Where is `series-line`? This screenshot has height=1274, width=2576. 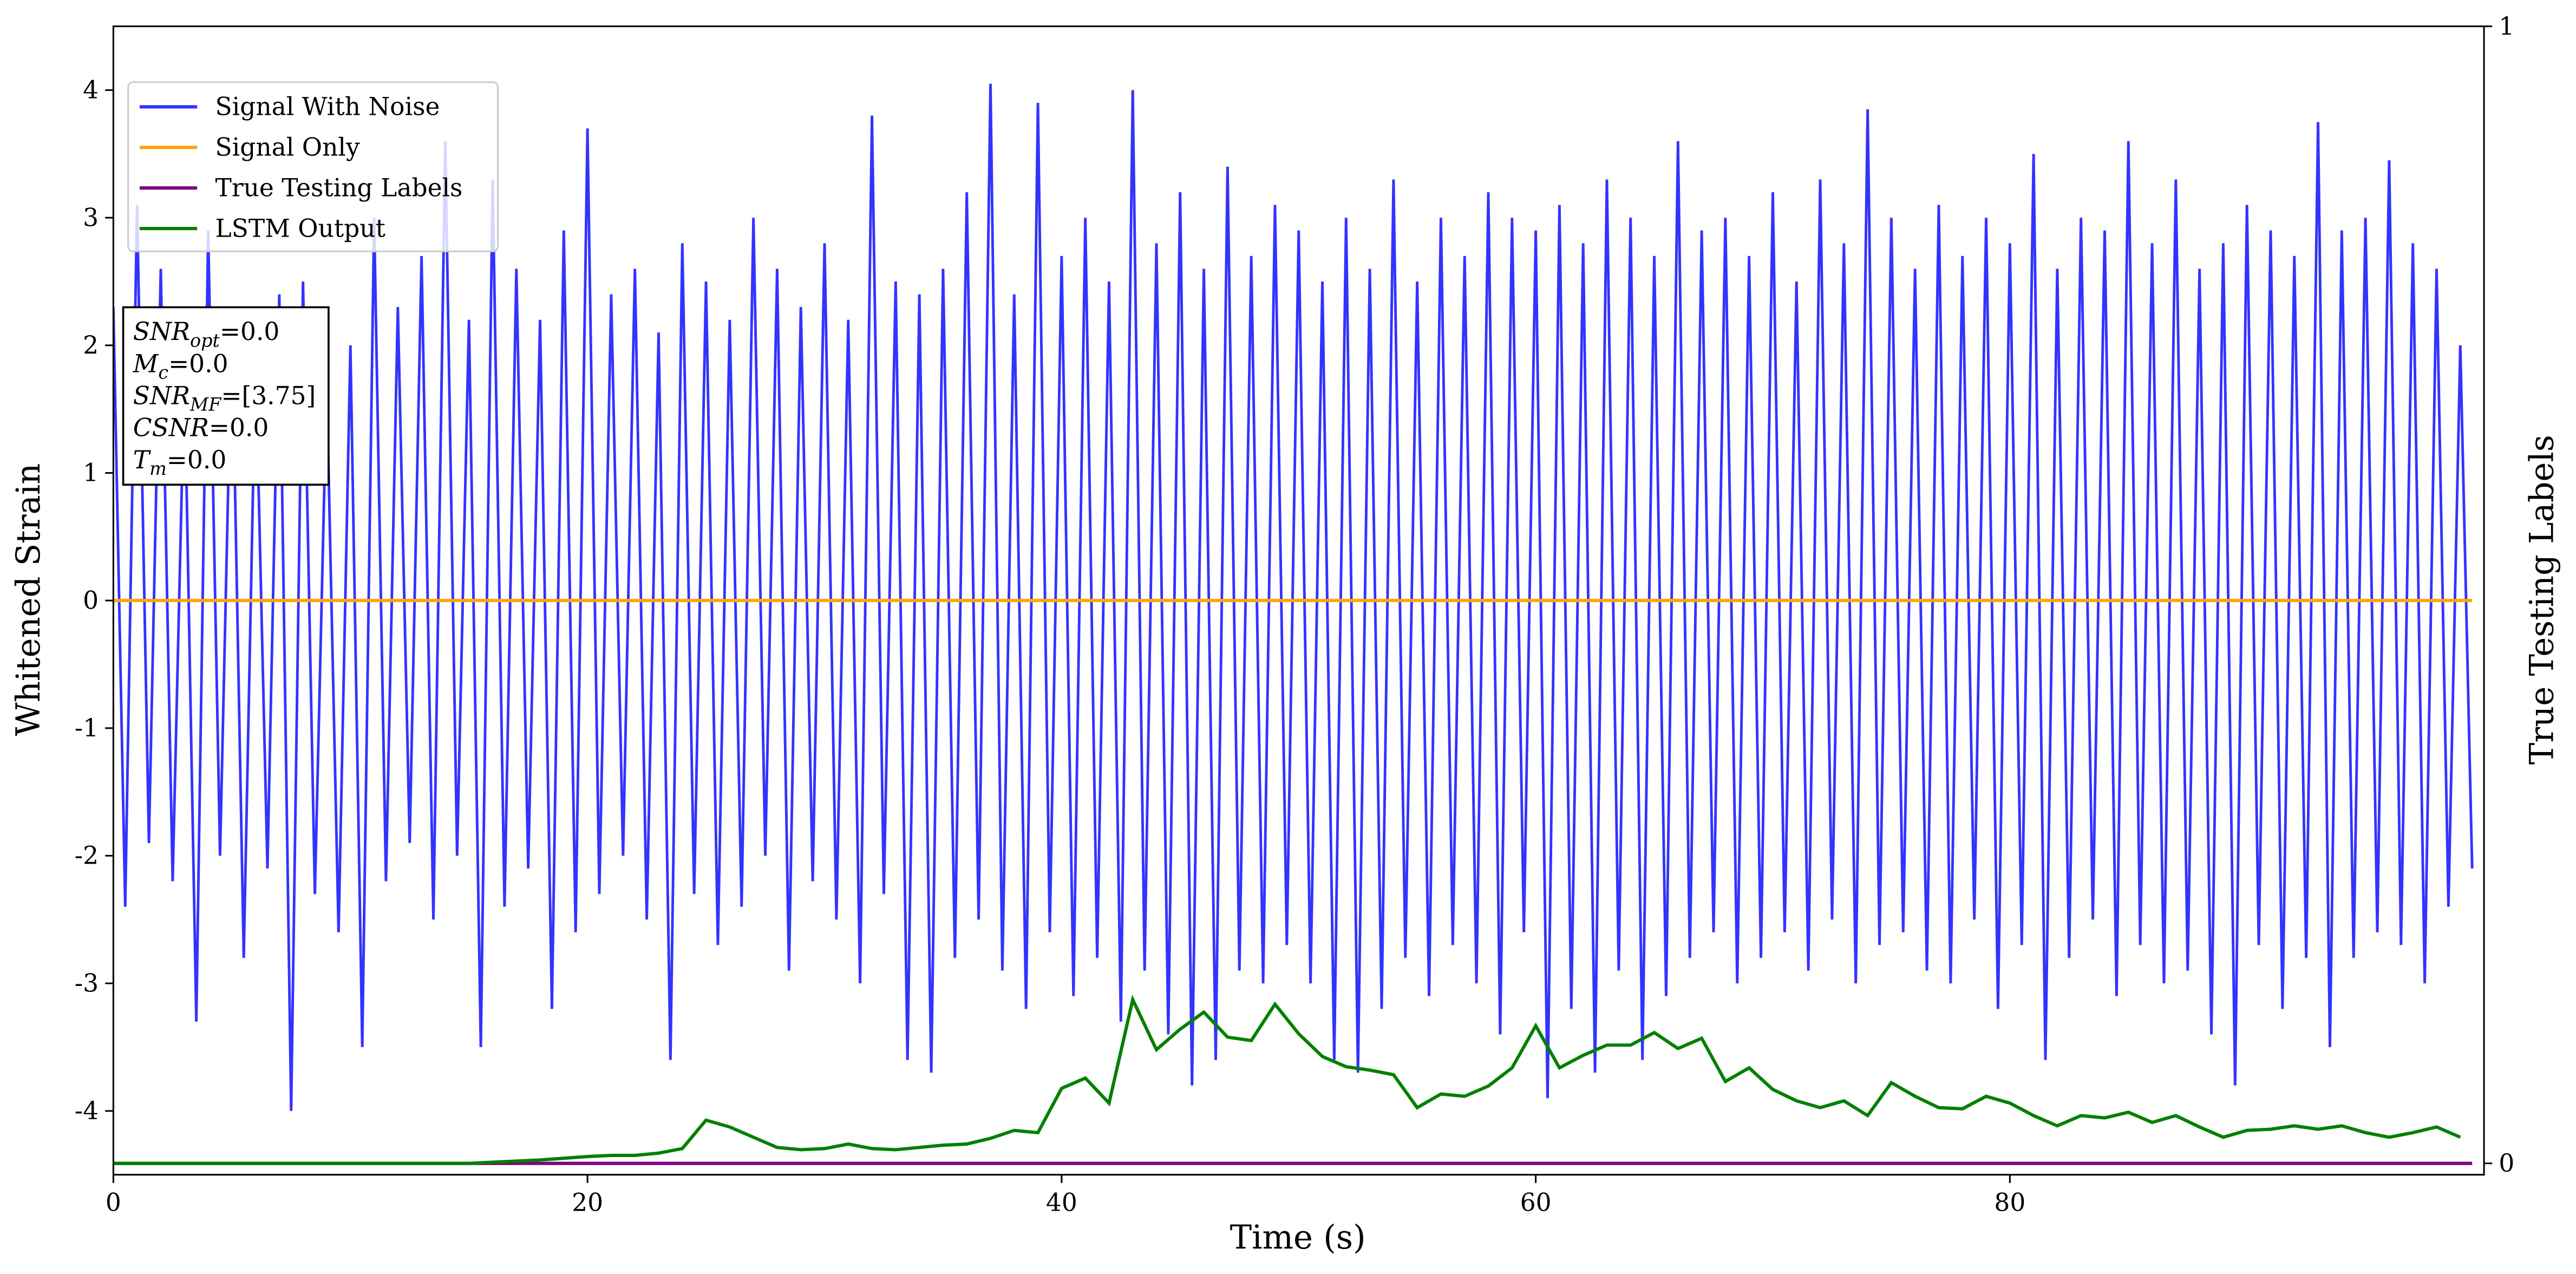
series-line is located at coordinates (1287, 1080).